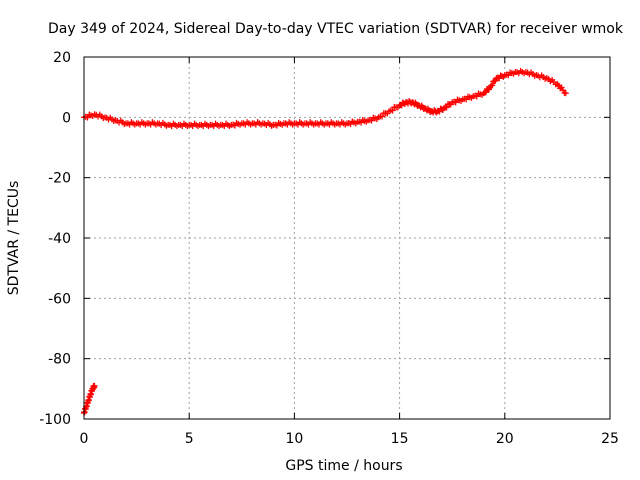 The height and width of the screenshot is (480, 640). I want to click on x-tick-label: 5, so click(189, 439).